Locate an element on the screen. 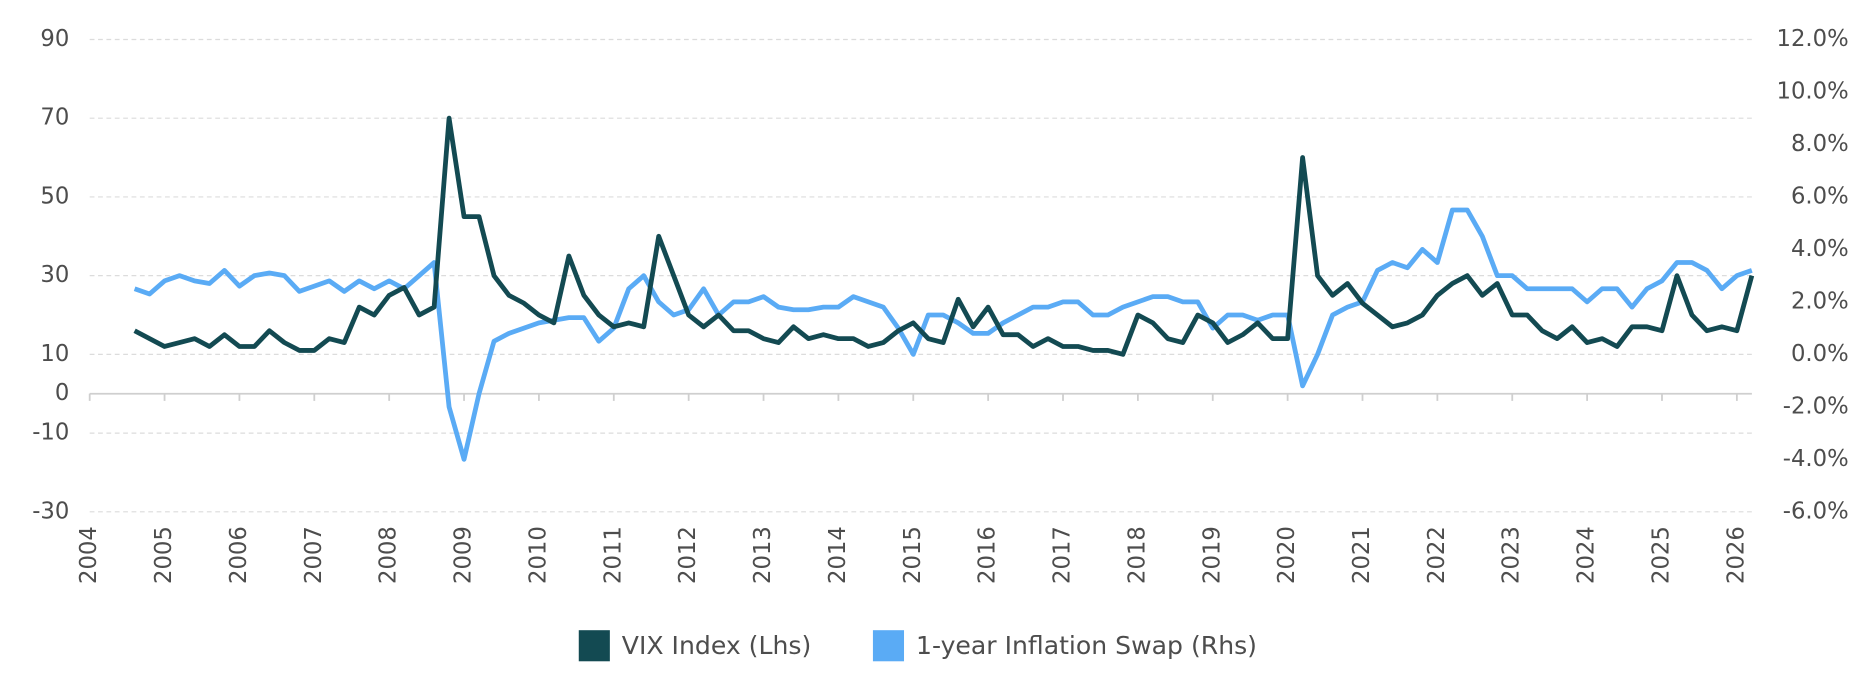 This screenshot has height=690, width=1875. x-tick-label: 2018 is located at coordinates (1137, 555).